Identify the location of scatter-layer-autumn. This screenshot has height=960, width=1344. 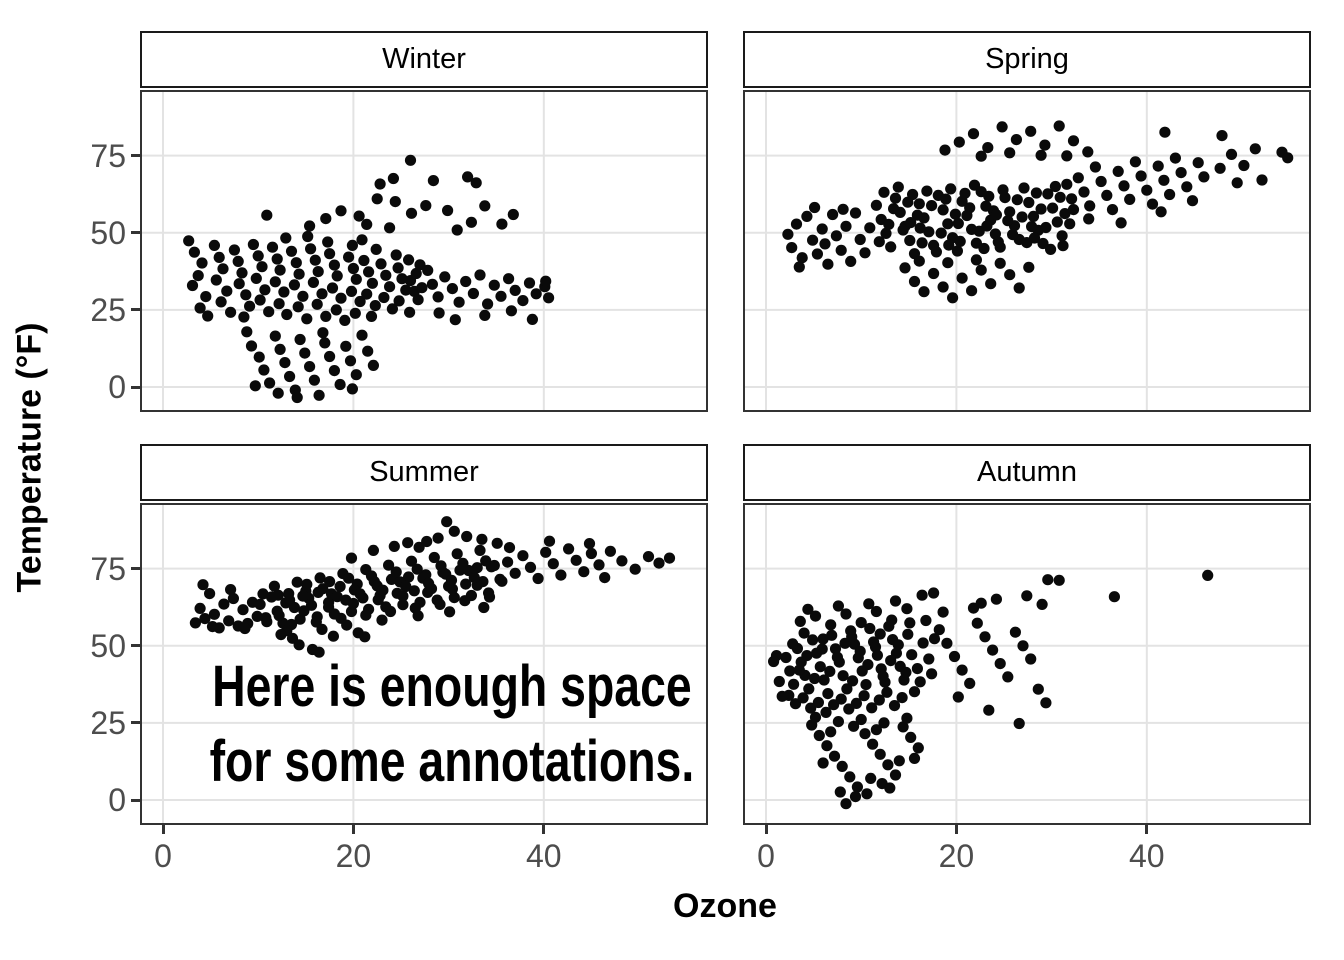
(1027, 664).